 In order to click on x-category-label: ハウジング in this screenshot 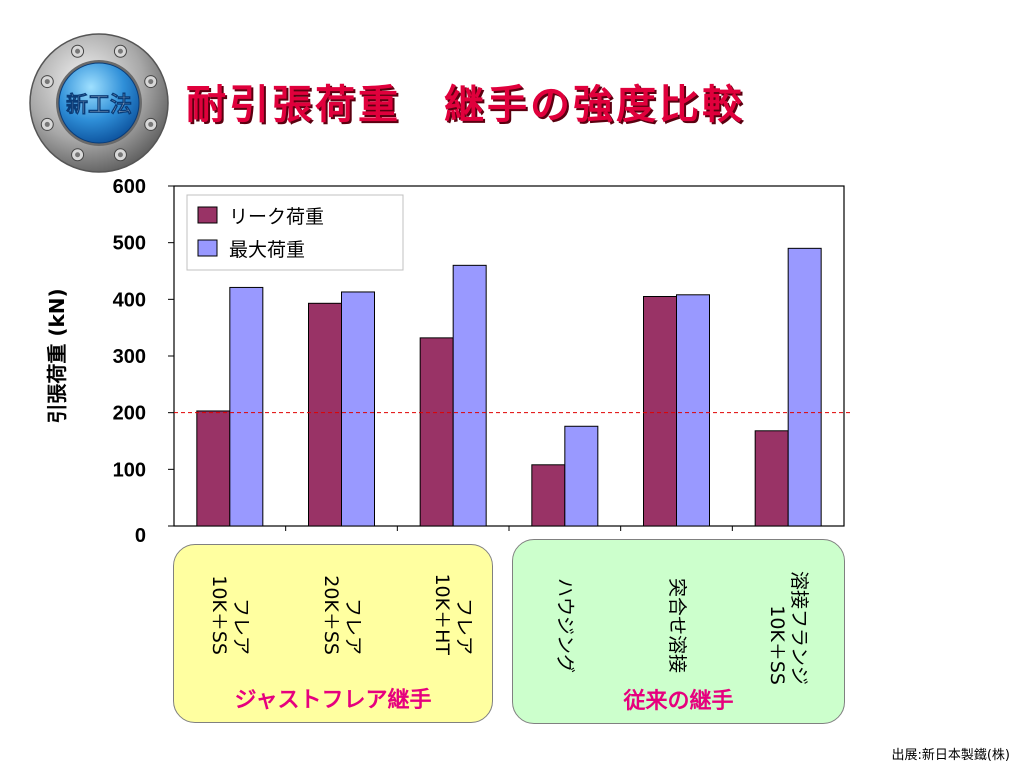, I will do `click(565, 609)`.